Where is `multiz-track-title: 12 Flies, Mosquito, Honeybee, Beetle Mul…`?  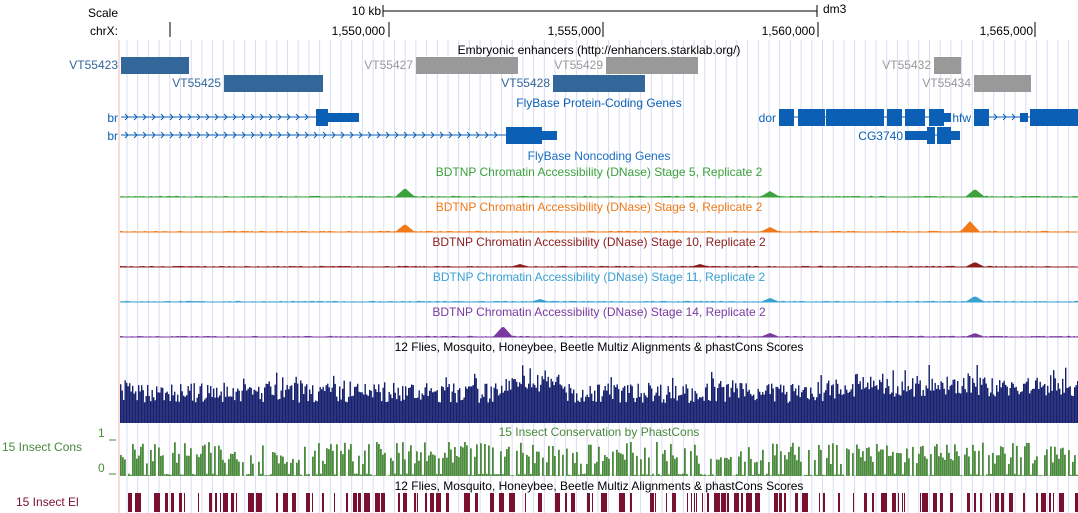 multiz-track-title: 12 Flies, Mosquito, Honeybee, Beetle Mul… is located at coordinates (599, 347).